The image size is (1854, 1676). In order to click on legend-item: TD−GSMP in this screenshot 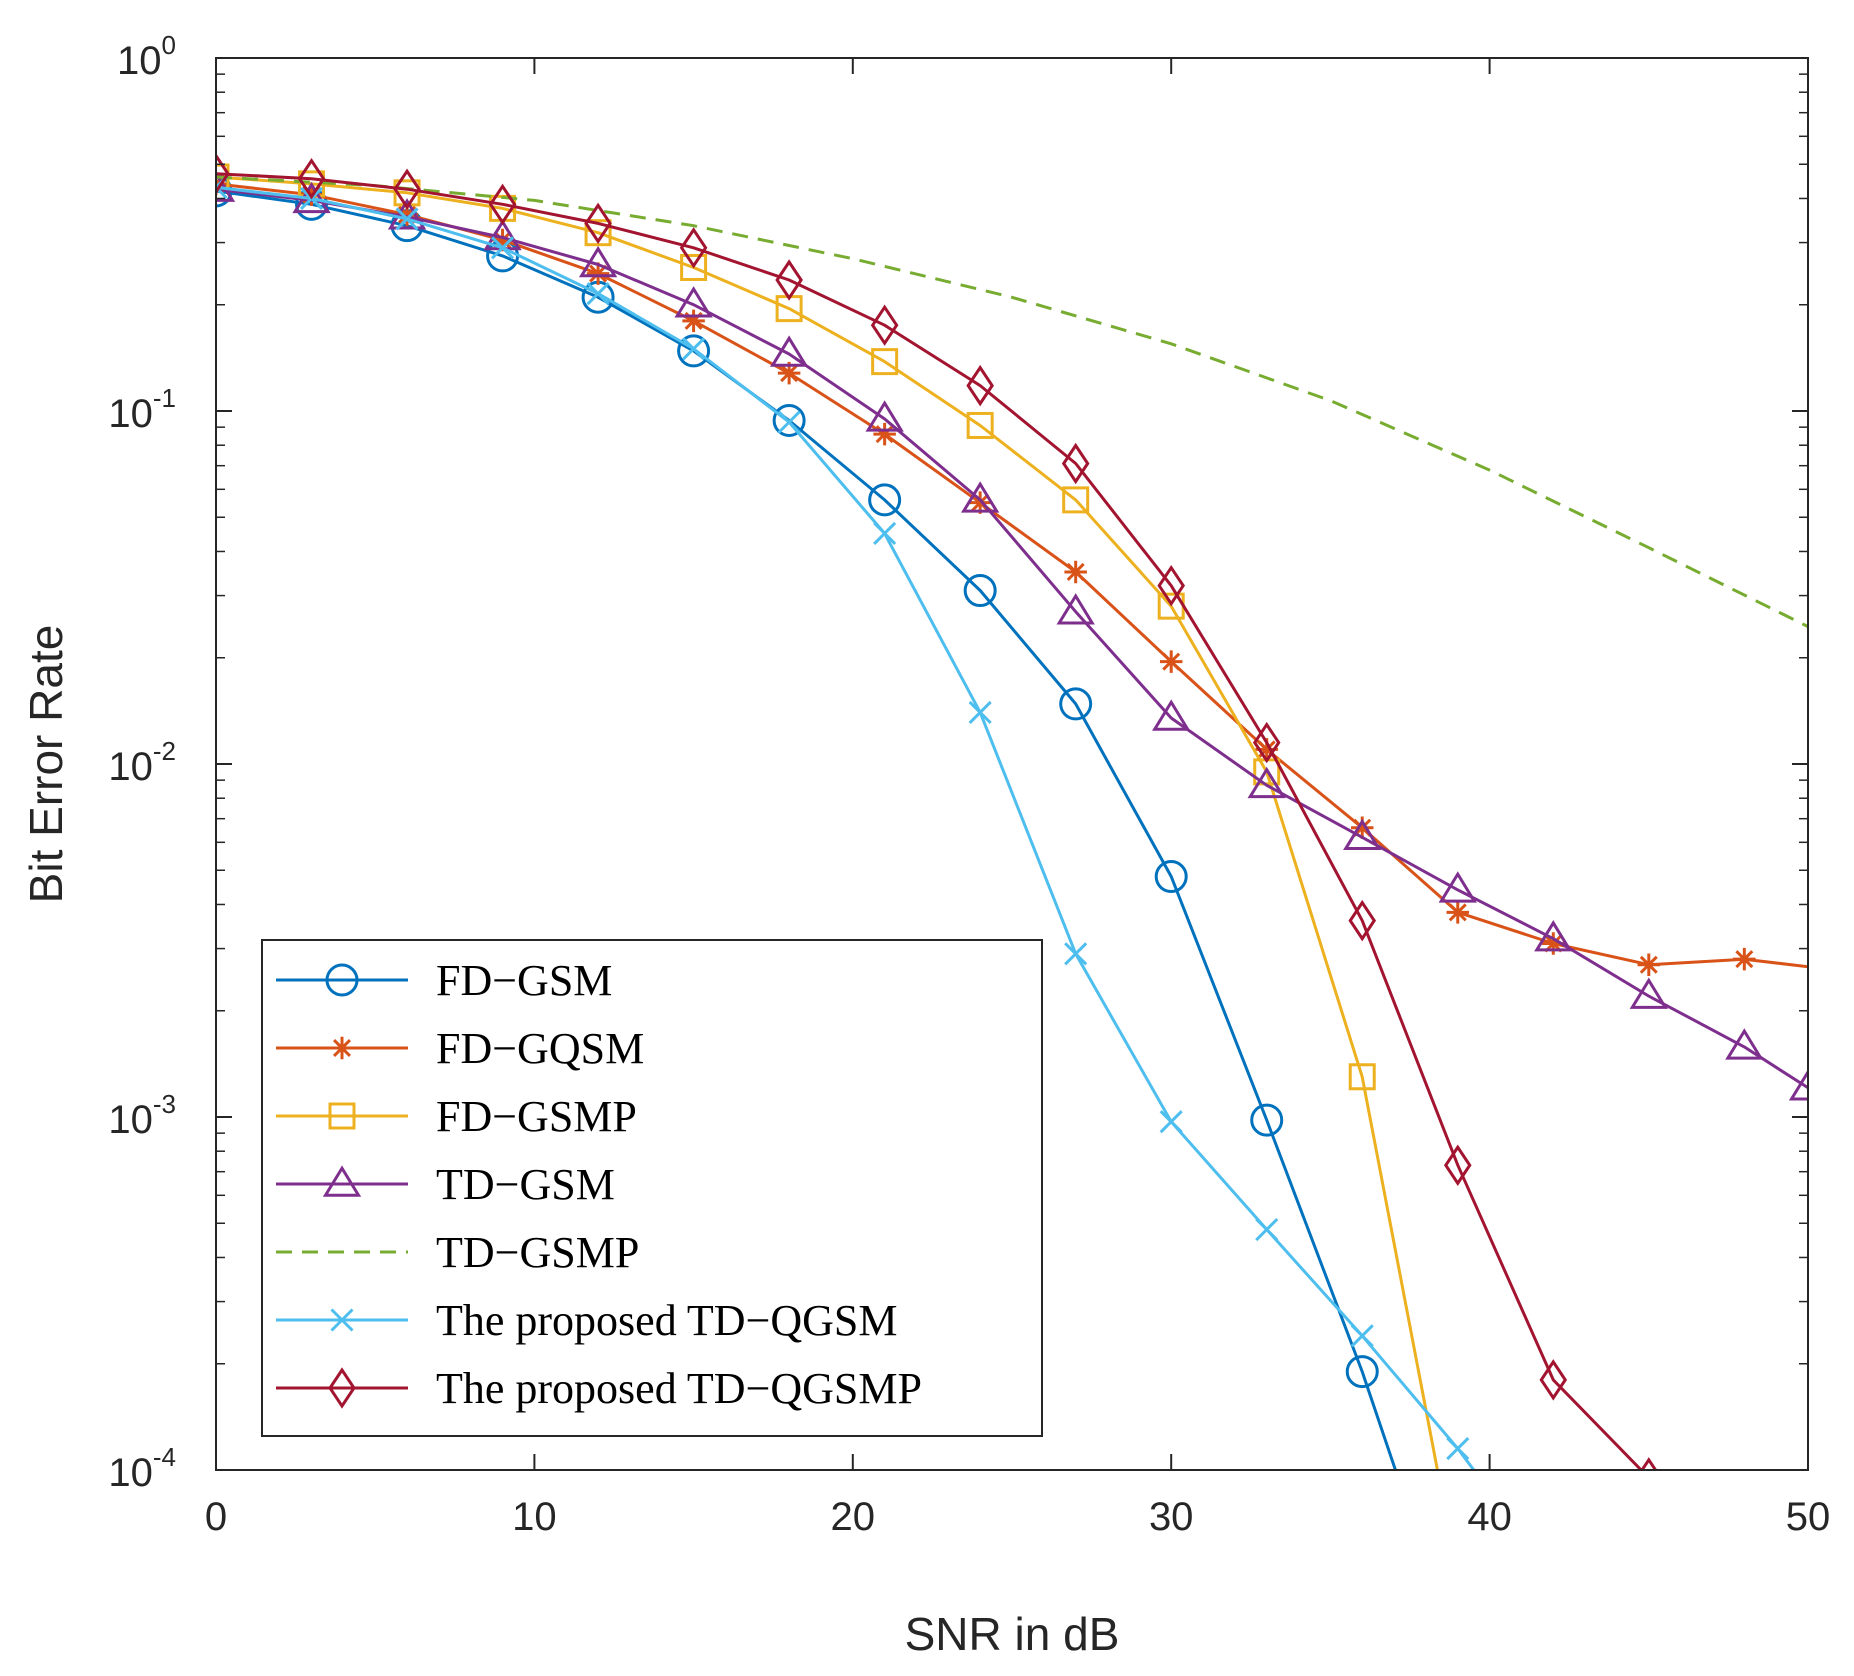, I will do `click(457, 1252)`.